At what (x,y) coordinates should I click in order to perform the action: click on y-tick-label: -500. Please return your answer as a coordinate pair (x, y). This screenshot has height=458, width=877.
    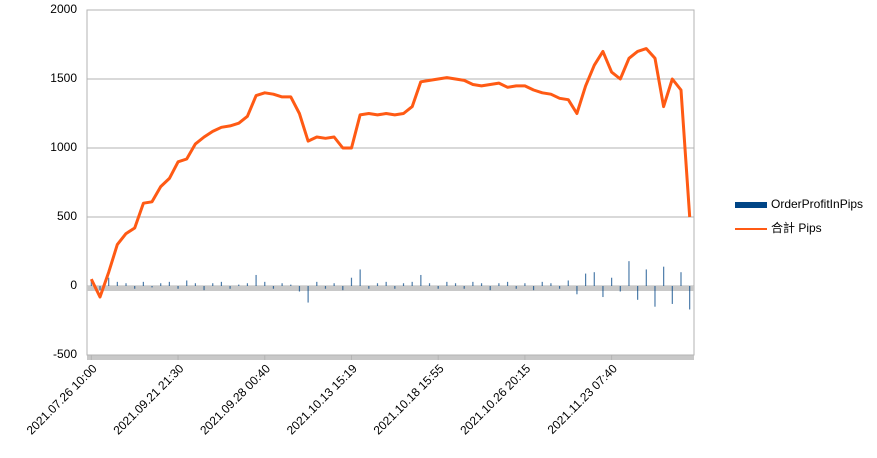
    Looking at the image, I should click on (65, 354).